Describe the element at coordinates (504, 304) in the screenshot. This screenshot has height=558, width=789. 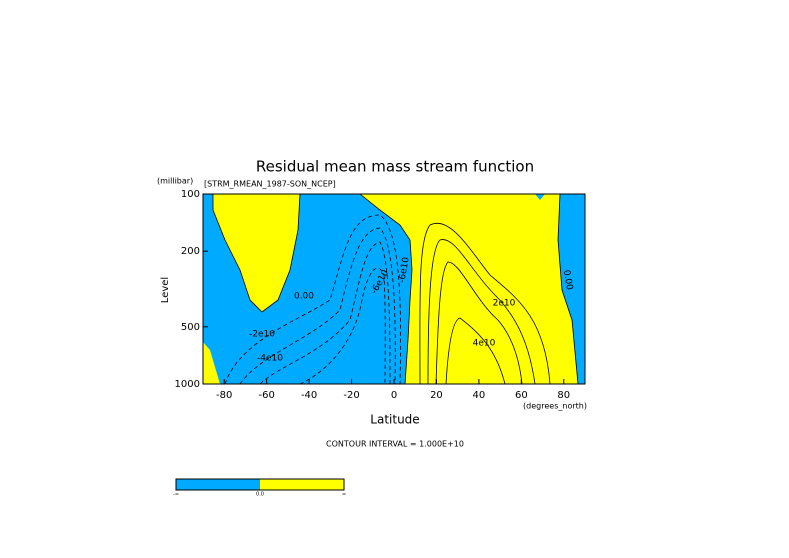
I see `contour-label: 2e10` at that location.